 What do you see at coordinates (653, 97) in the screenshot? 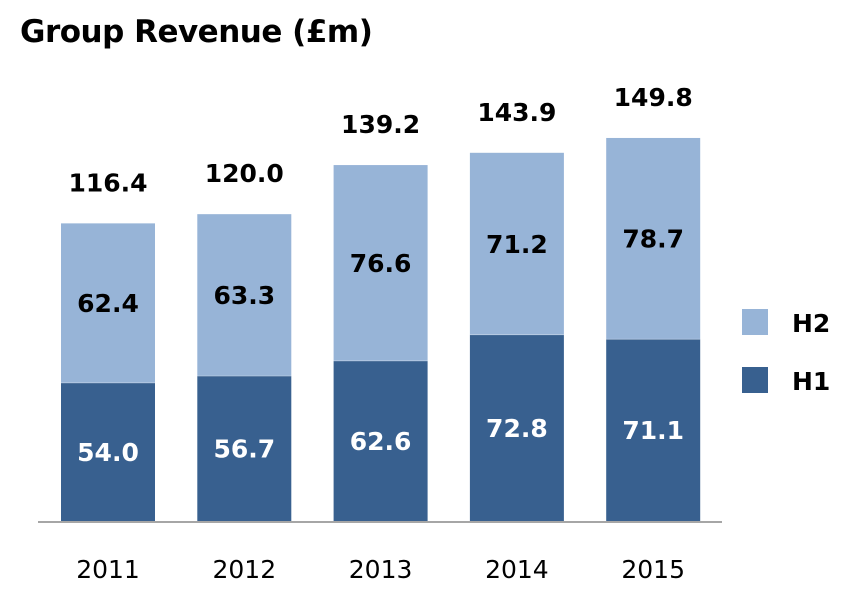
I see `data-label-total-2015: 149.8` at bounding box center [653, 97].